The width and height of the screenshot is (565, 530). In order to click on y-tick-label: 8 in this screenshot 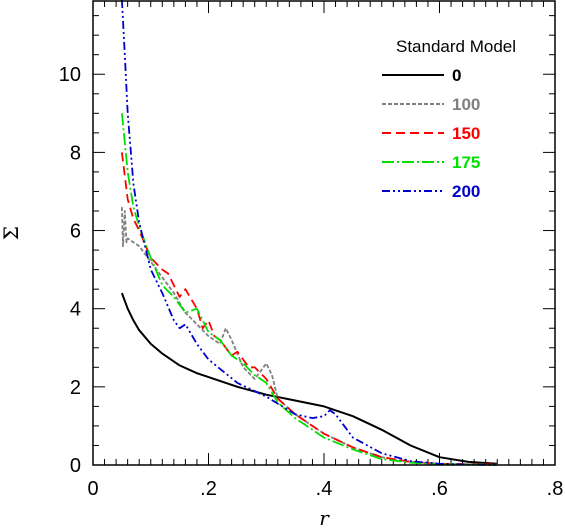, I will do `click(75, 153)`.